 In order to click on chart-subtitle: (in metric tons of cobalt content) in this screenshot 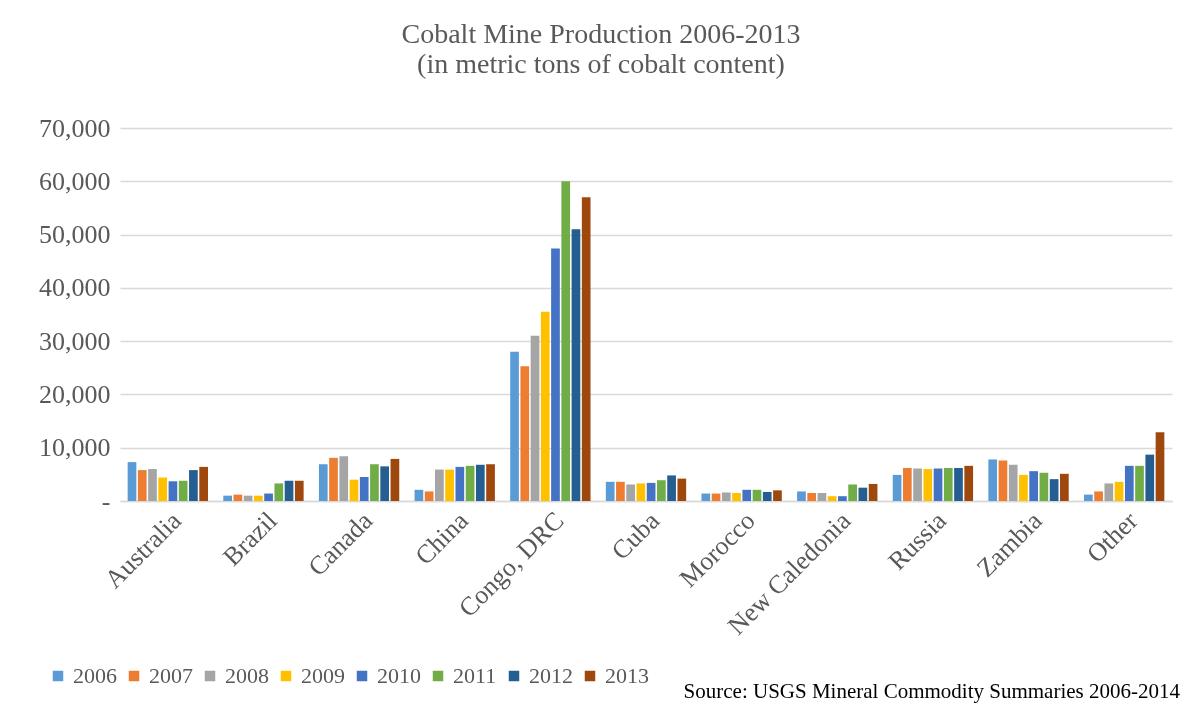, I will do `click(601, 63)`.